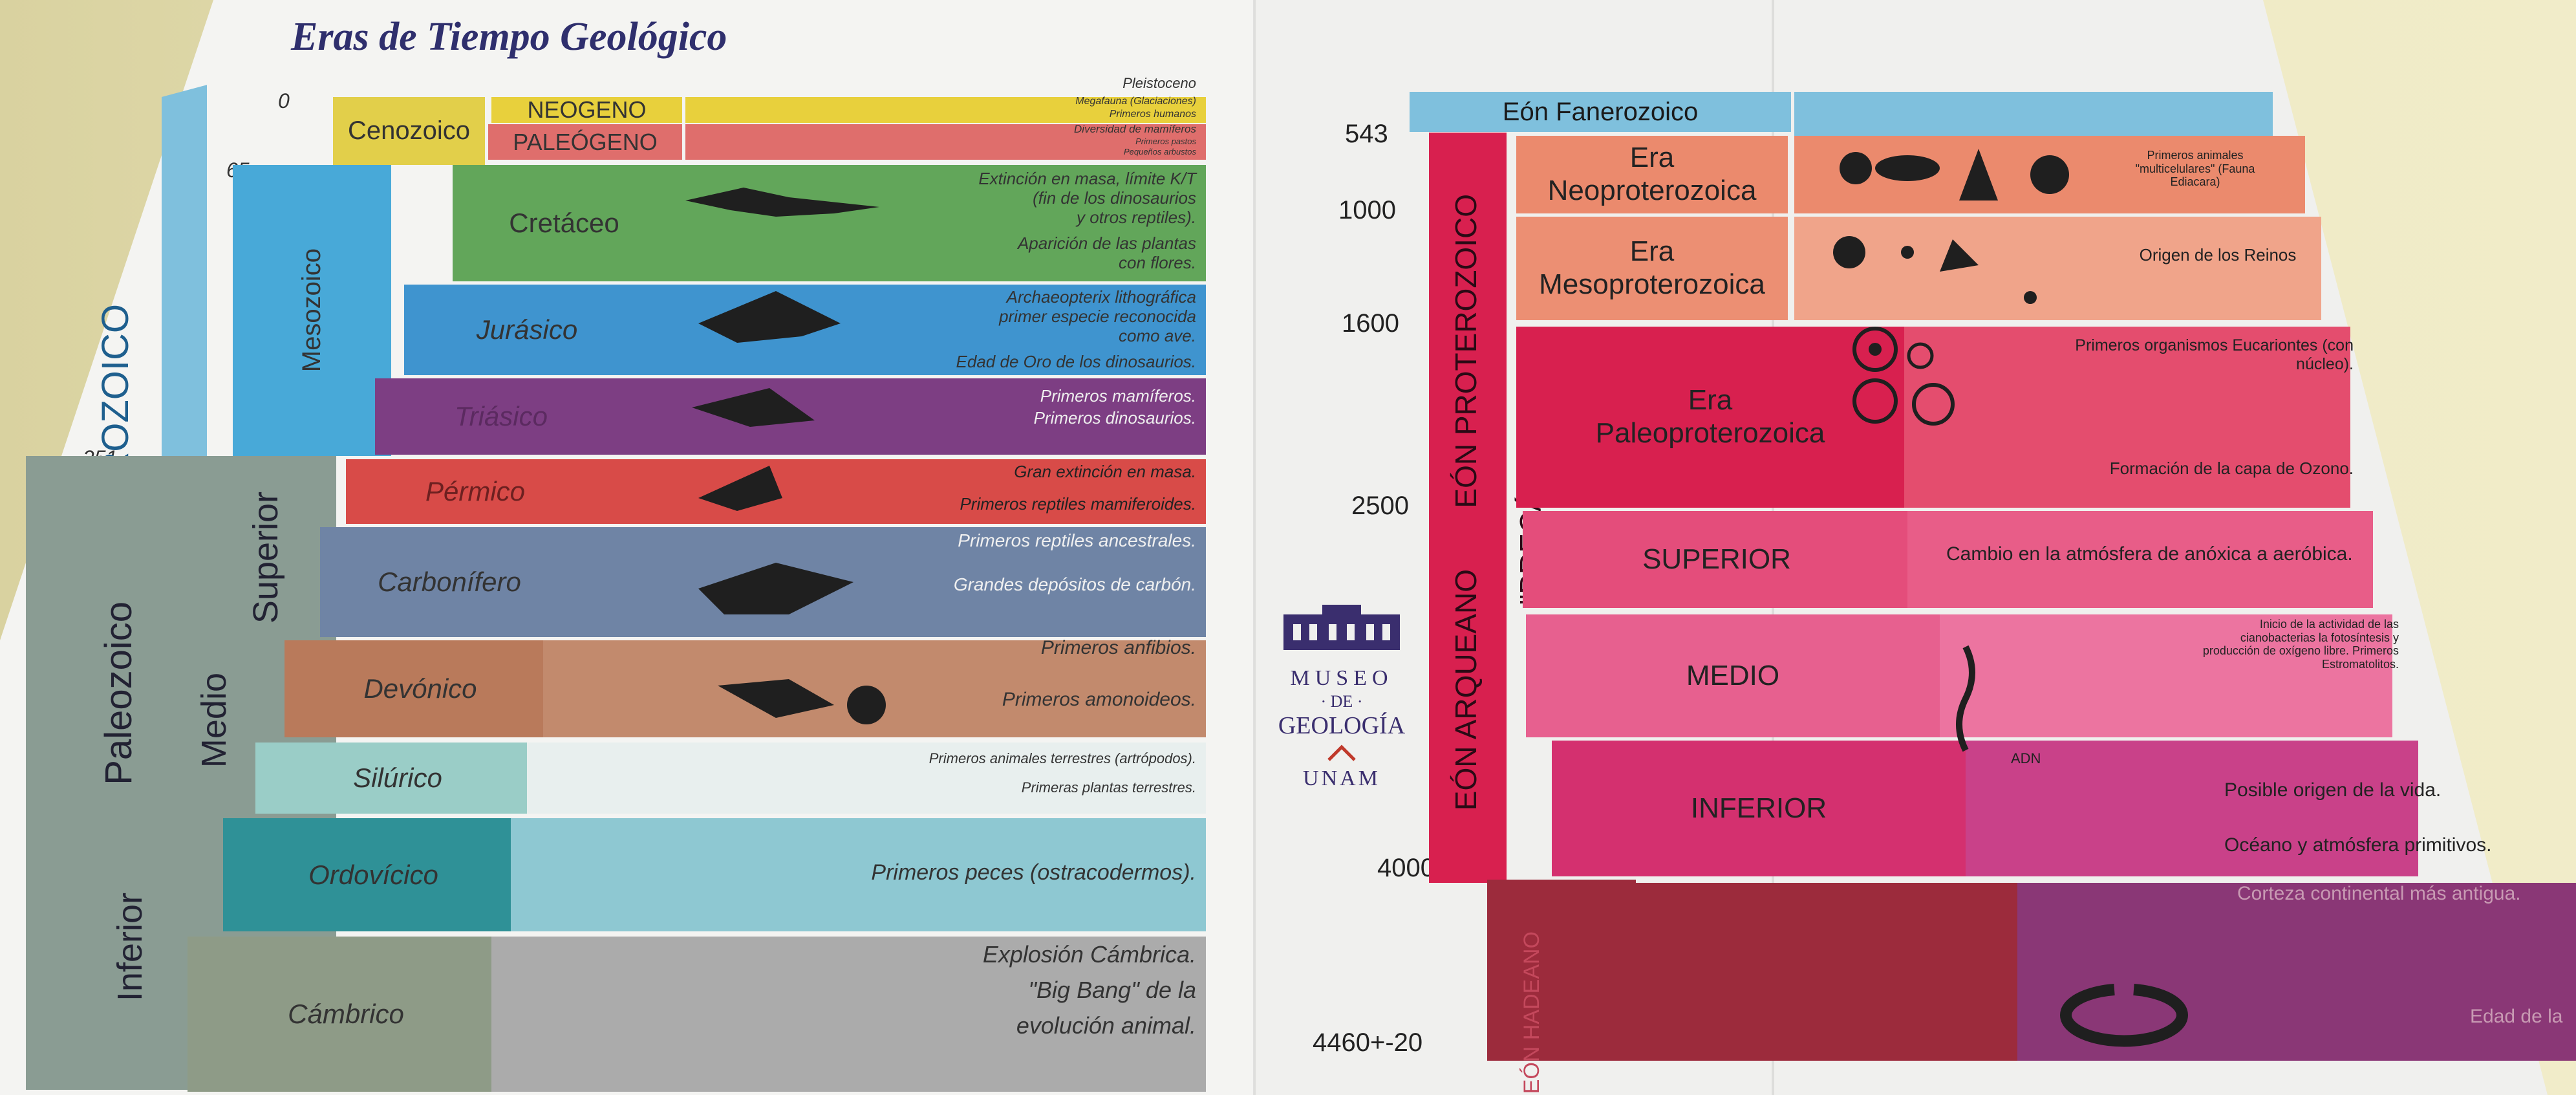 The image size is (2576, 1095). I want to click on era-neoproterozoica: Era Neoproterozoica, so click(1652, 174).